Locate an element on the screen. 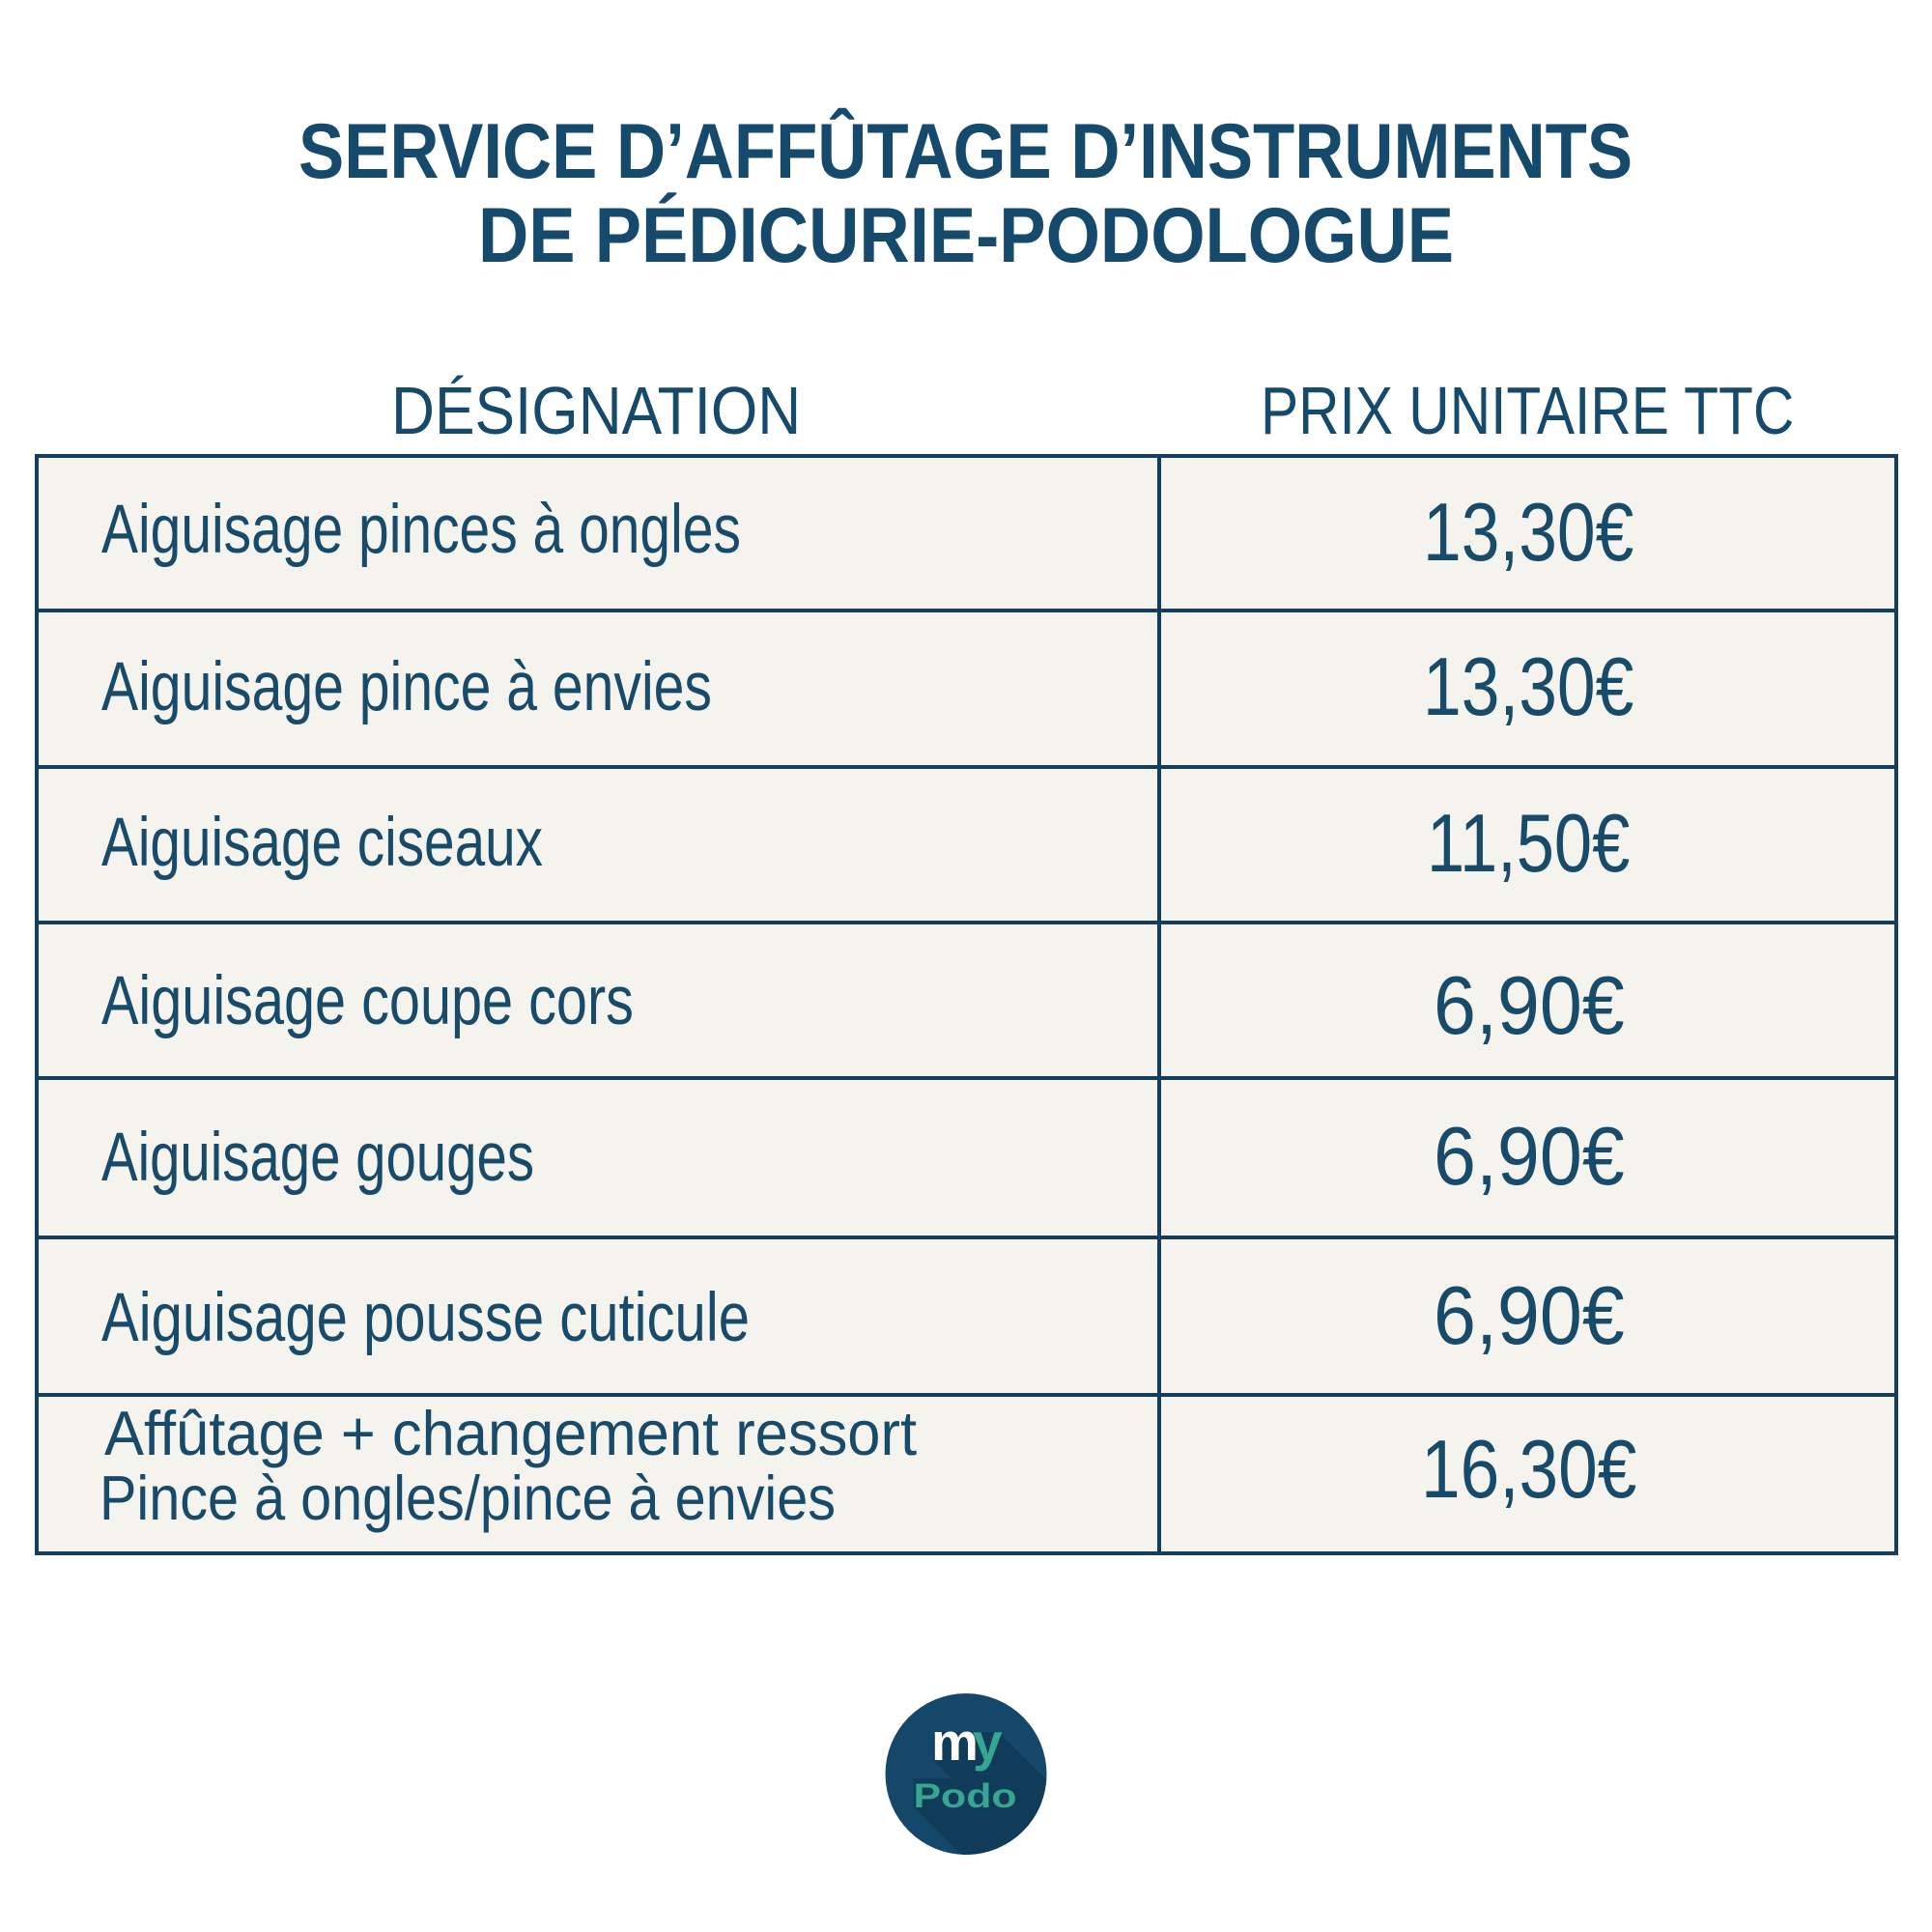 This screenshot has width=1932, height=1932. svg-text: Podo is located at coordinates (965, 1796).